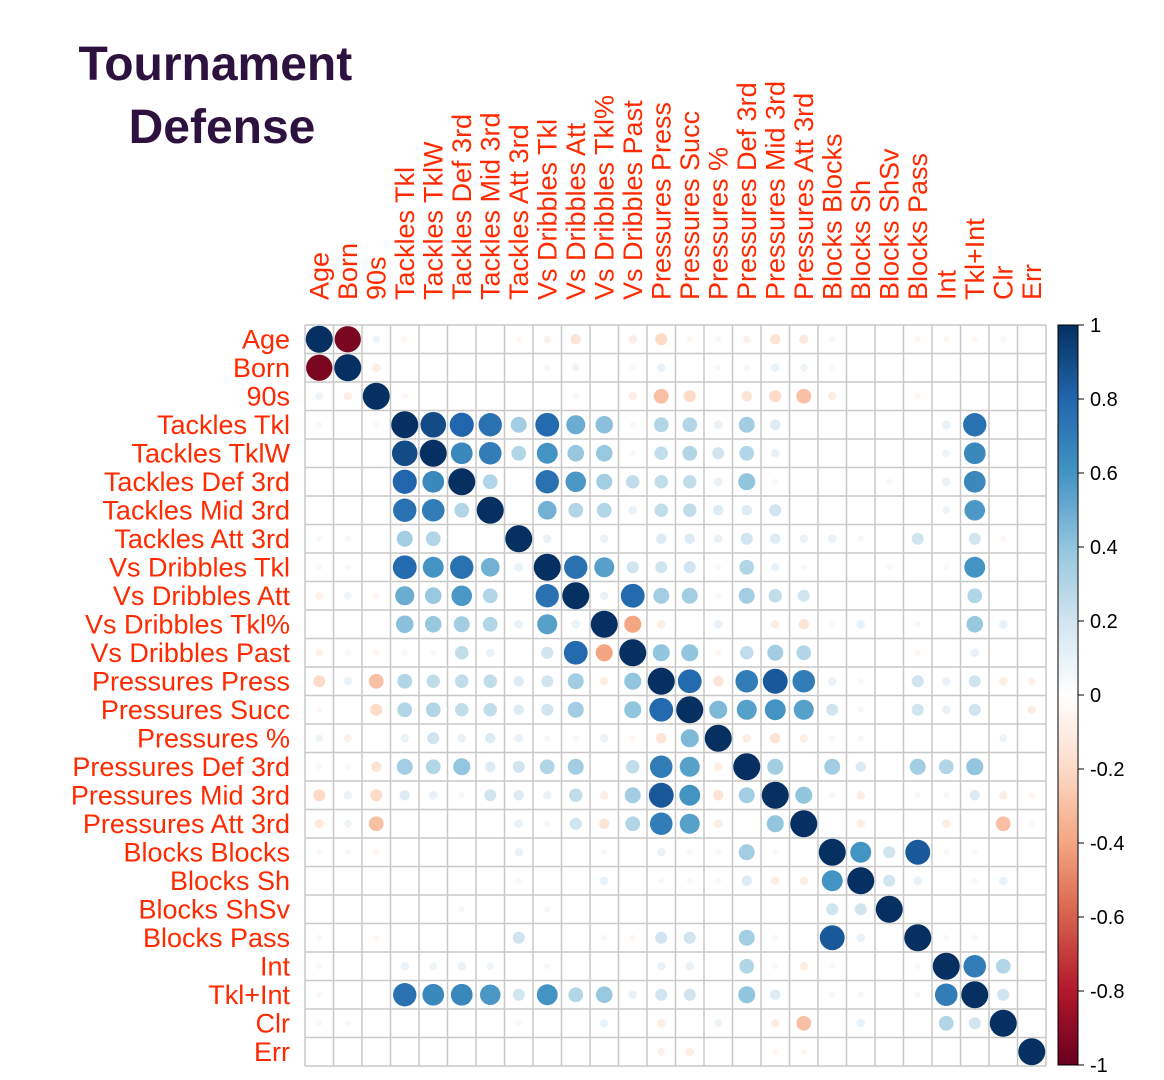  What do you see at coordinates (195, 710) in the screenshot?
I see `row-label: Pressures Succ` at bounding box center [195, 710].